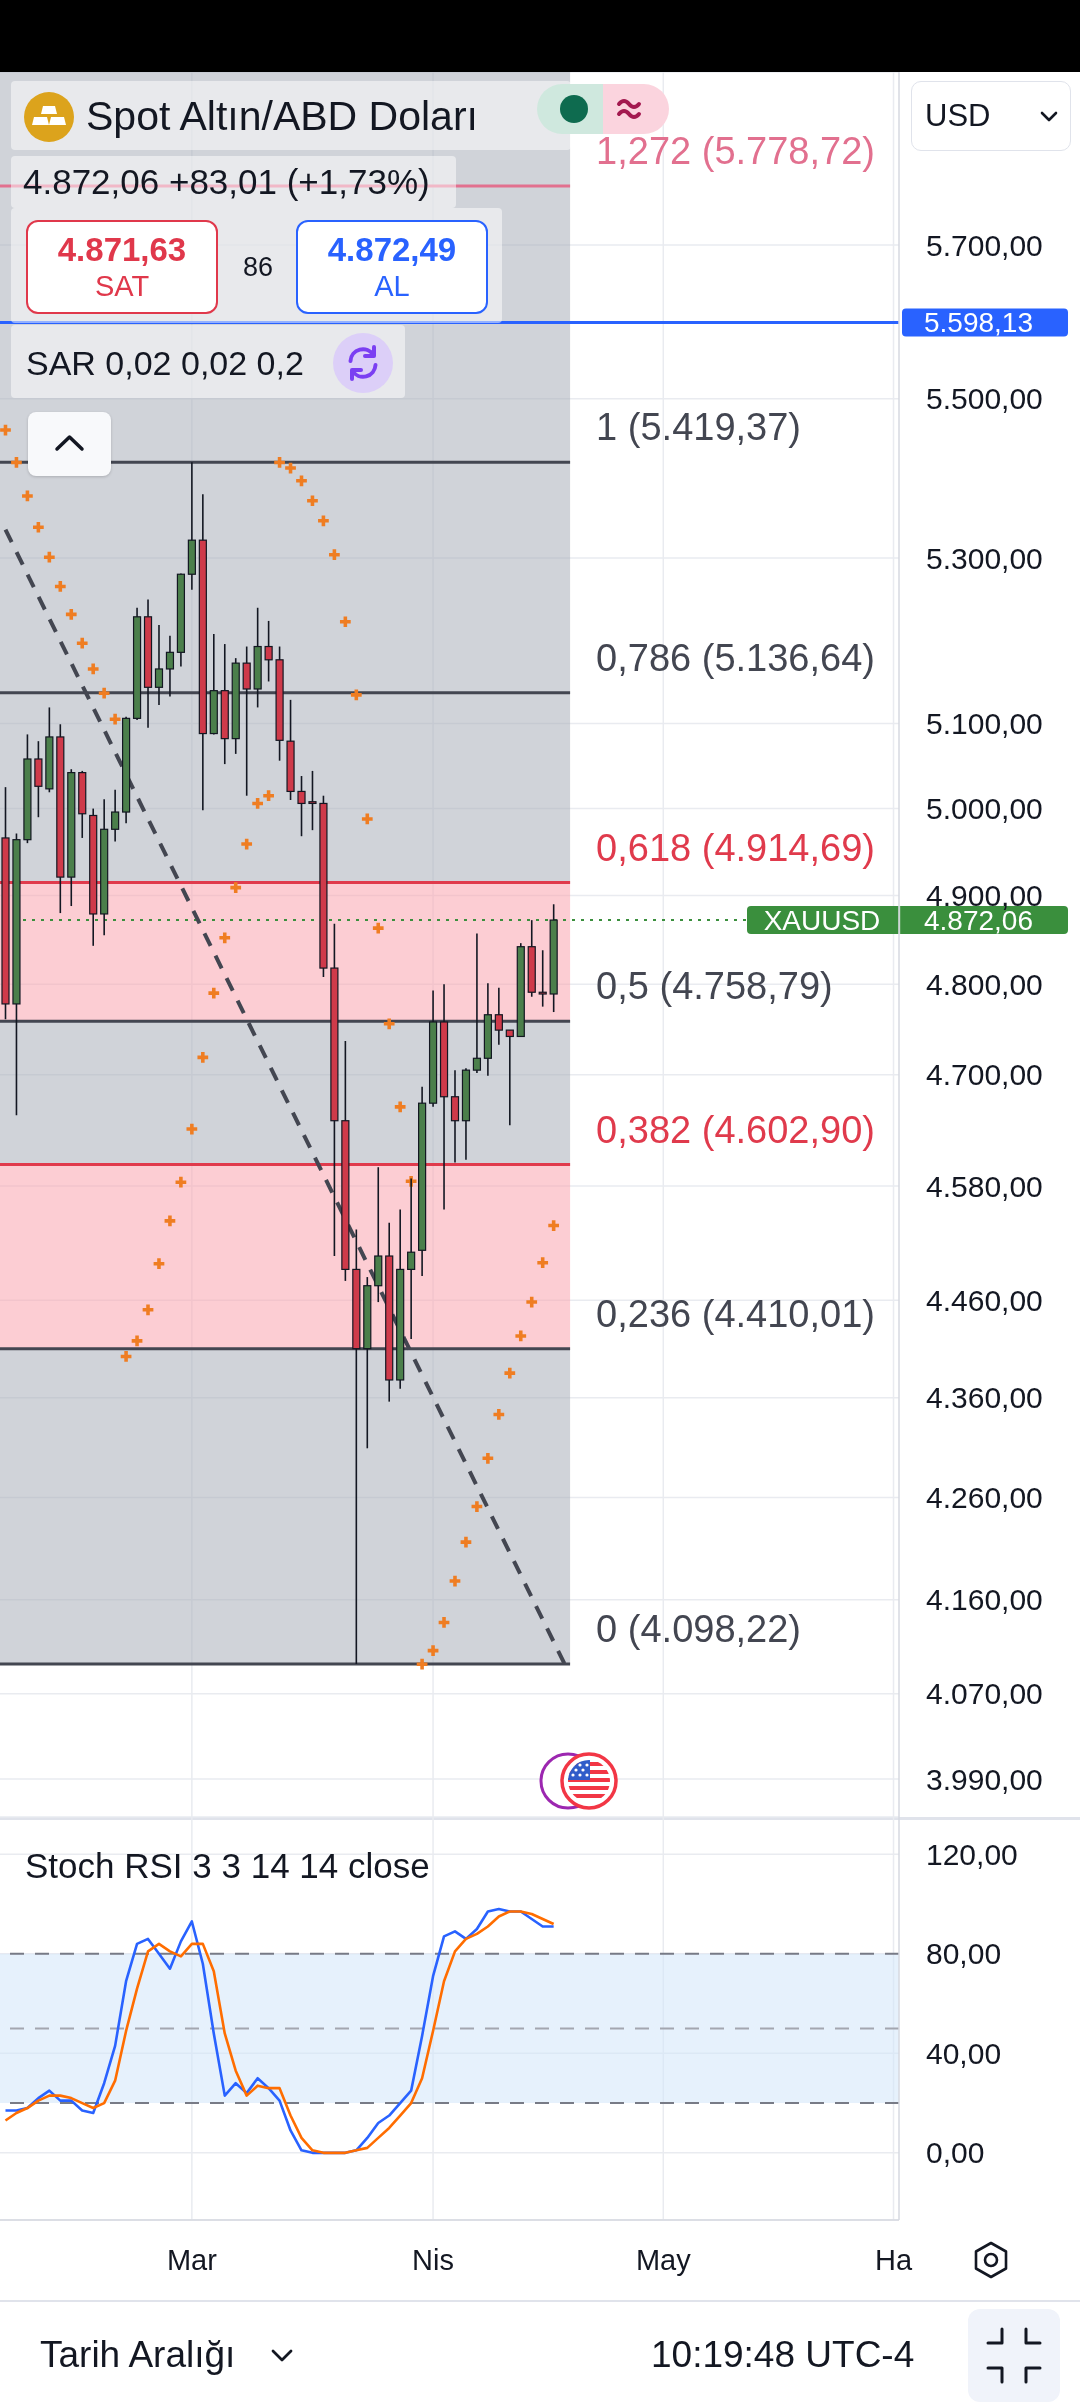 The width and height of the screenshot is (1080, 2408). Describe the element at coordinates (955, 2153) in the screenshot. I see `y-tick-label: 0,00` at that location.